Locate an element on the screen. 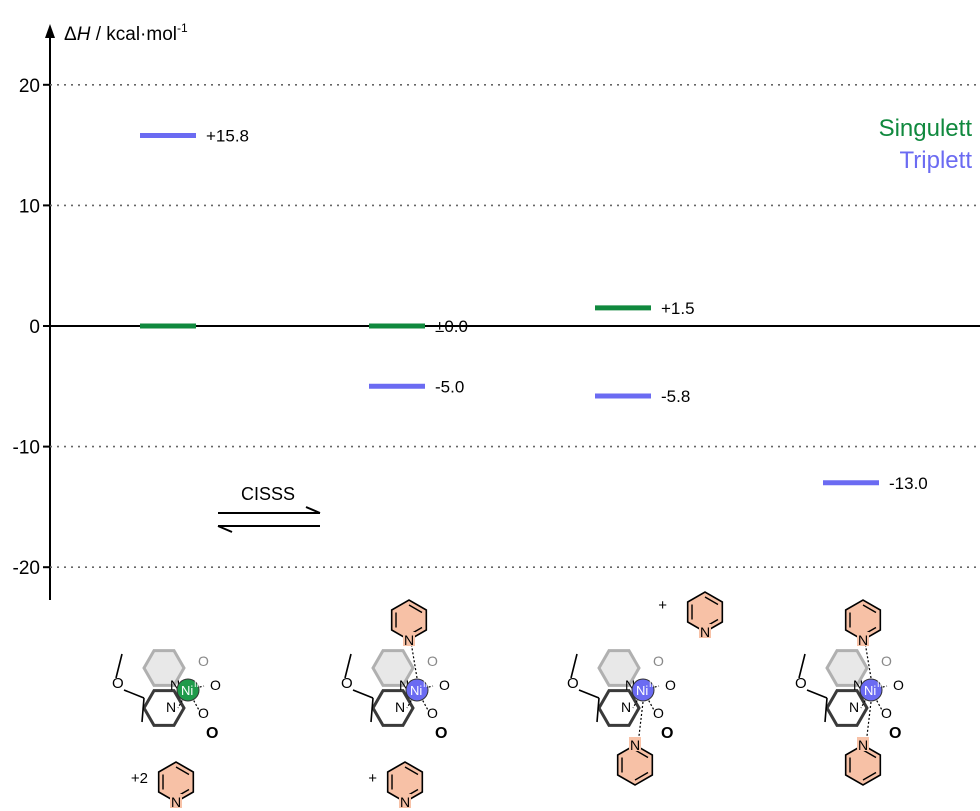 The image size is (980, 811). stoichiometry-label: +2 is located at coordinates (139, 778).